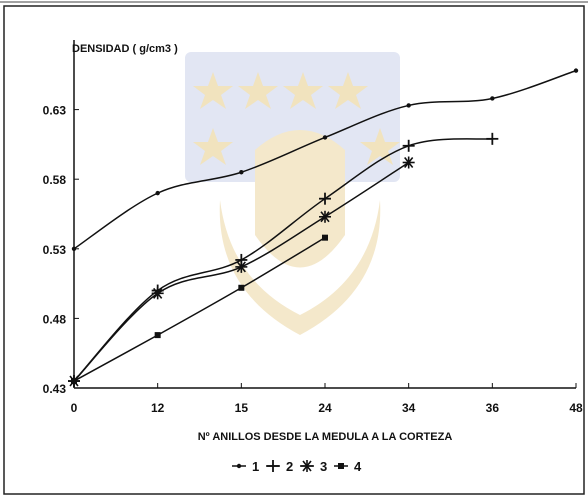 The width and height of the screenshot is (588, 498). I want to click on y-tick-label: 0.63, so click(55, 111).